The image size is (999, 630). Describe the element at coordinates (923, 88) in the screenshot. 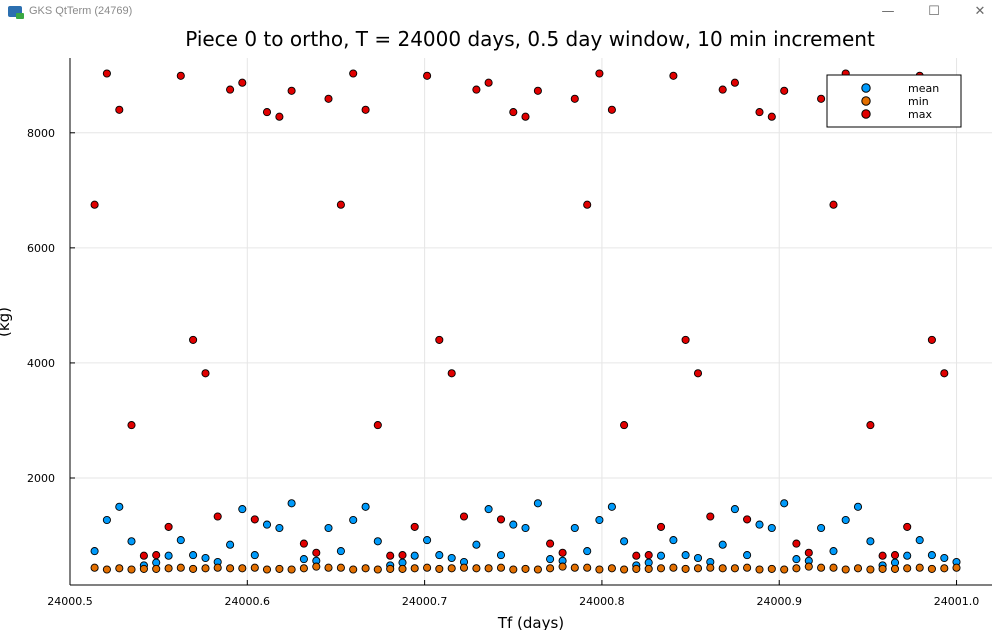

I see `legend-label-mean: mean` at that location.